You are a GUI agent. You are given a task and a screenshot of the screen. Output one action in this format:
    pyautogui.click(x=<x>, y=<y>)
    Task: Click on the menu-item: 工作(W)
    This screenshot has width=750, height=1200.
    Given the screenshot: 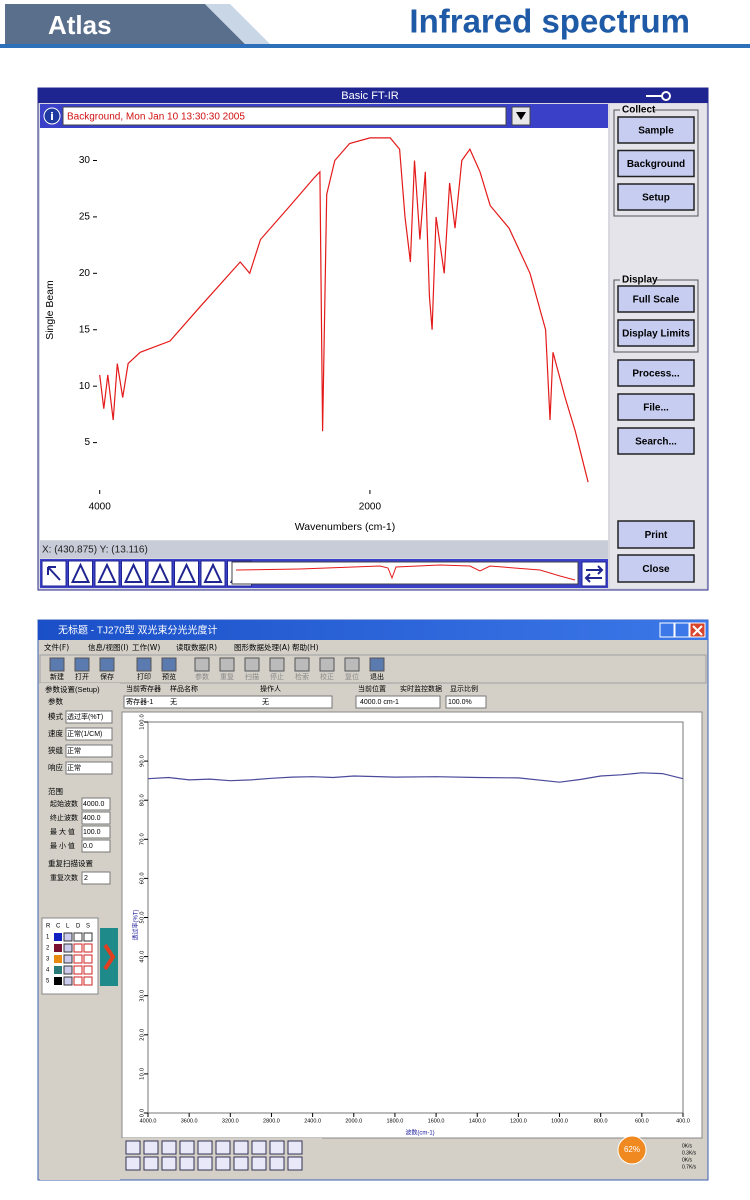 What is the action you would take?
    pyautogui.click(x=146, y=647)
    